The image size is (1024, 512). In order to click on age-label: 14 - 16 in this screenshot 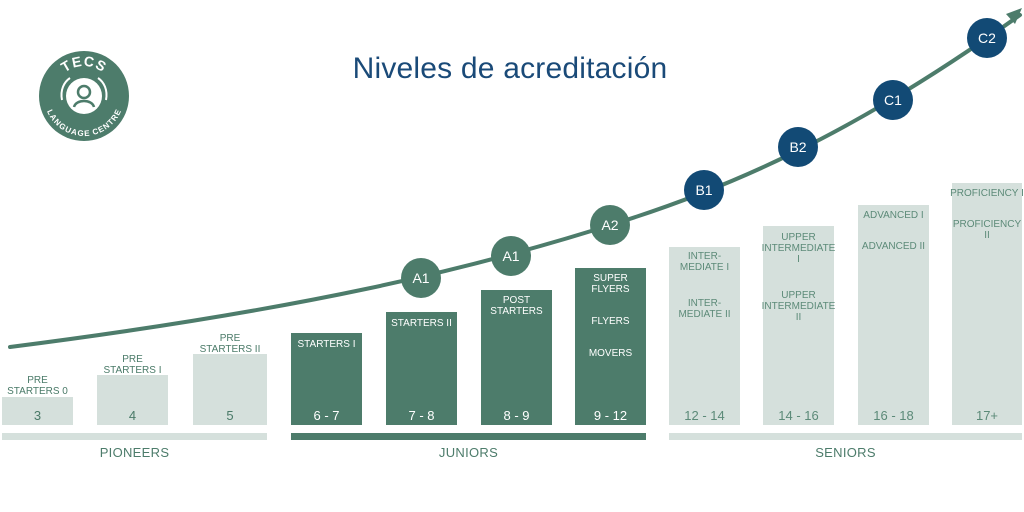, I will do `click(798, 415)`.